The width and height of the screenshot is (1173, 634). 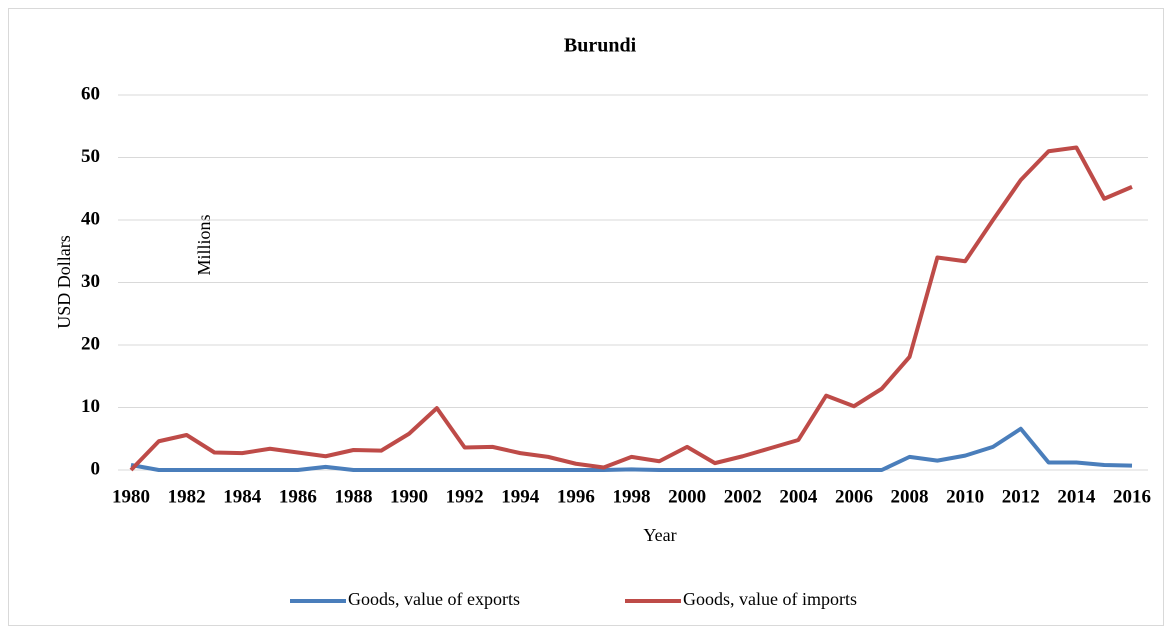 What do you see at coordinates (631, 449) in the screenshot?
I see `series-line` at bounding box center [631, 449].